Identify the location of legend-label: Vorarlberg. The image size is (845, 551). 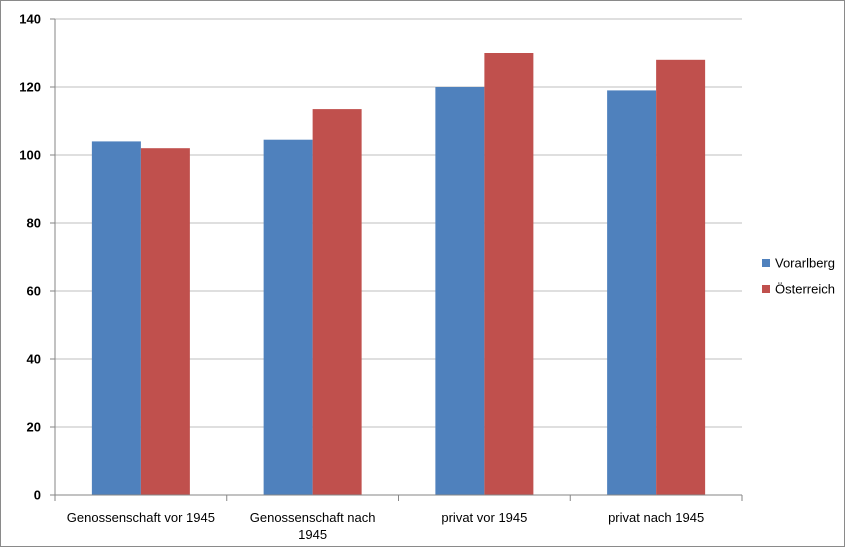
(805, 263).